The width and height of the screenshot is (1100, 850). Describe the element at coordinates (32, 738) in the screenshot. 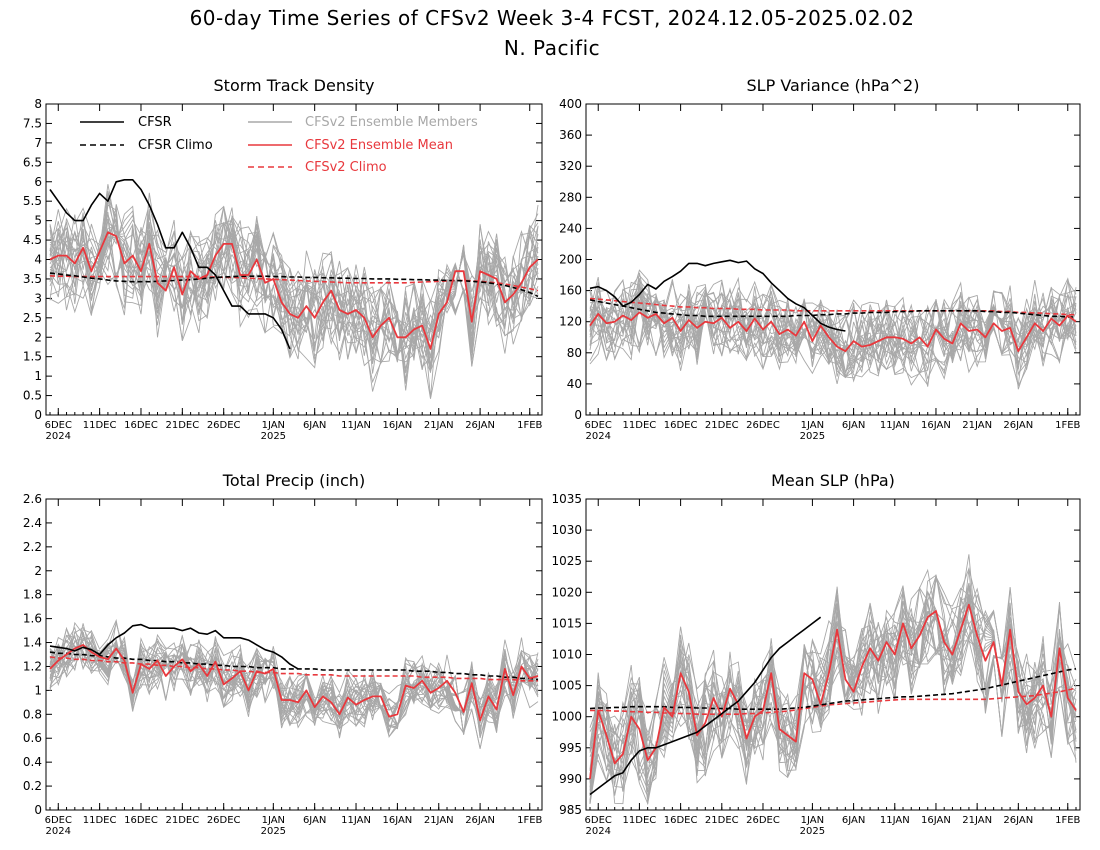

I see `y-tick-label: 0.6` at that location.